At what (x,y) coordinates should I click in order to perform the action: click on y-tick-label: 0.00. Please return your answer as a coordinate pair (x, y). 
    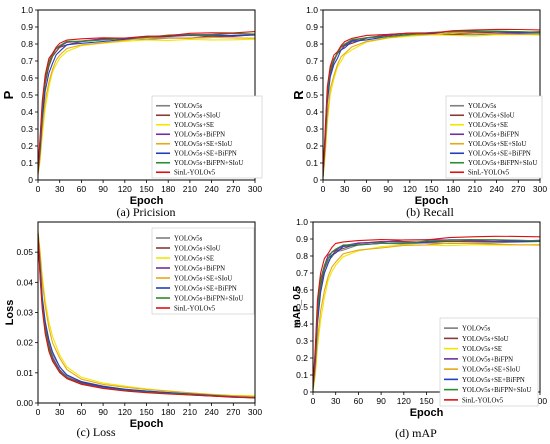
    Looking at the image, I should click on (24, 403).